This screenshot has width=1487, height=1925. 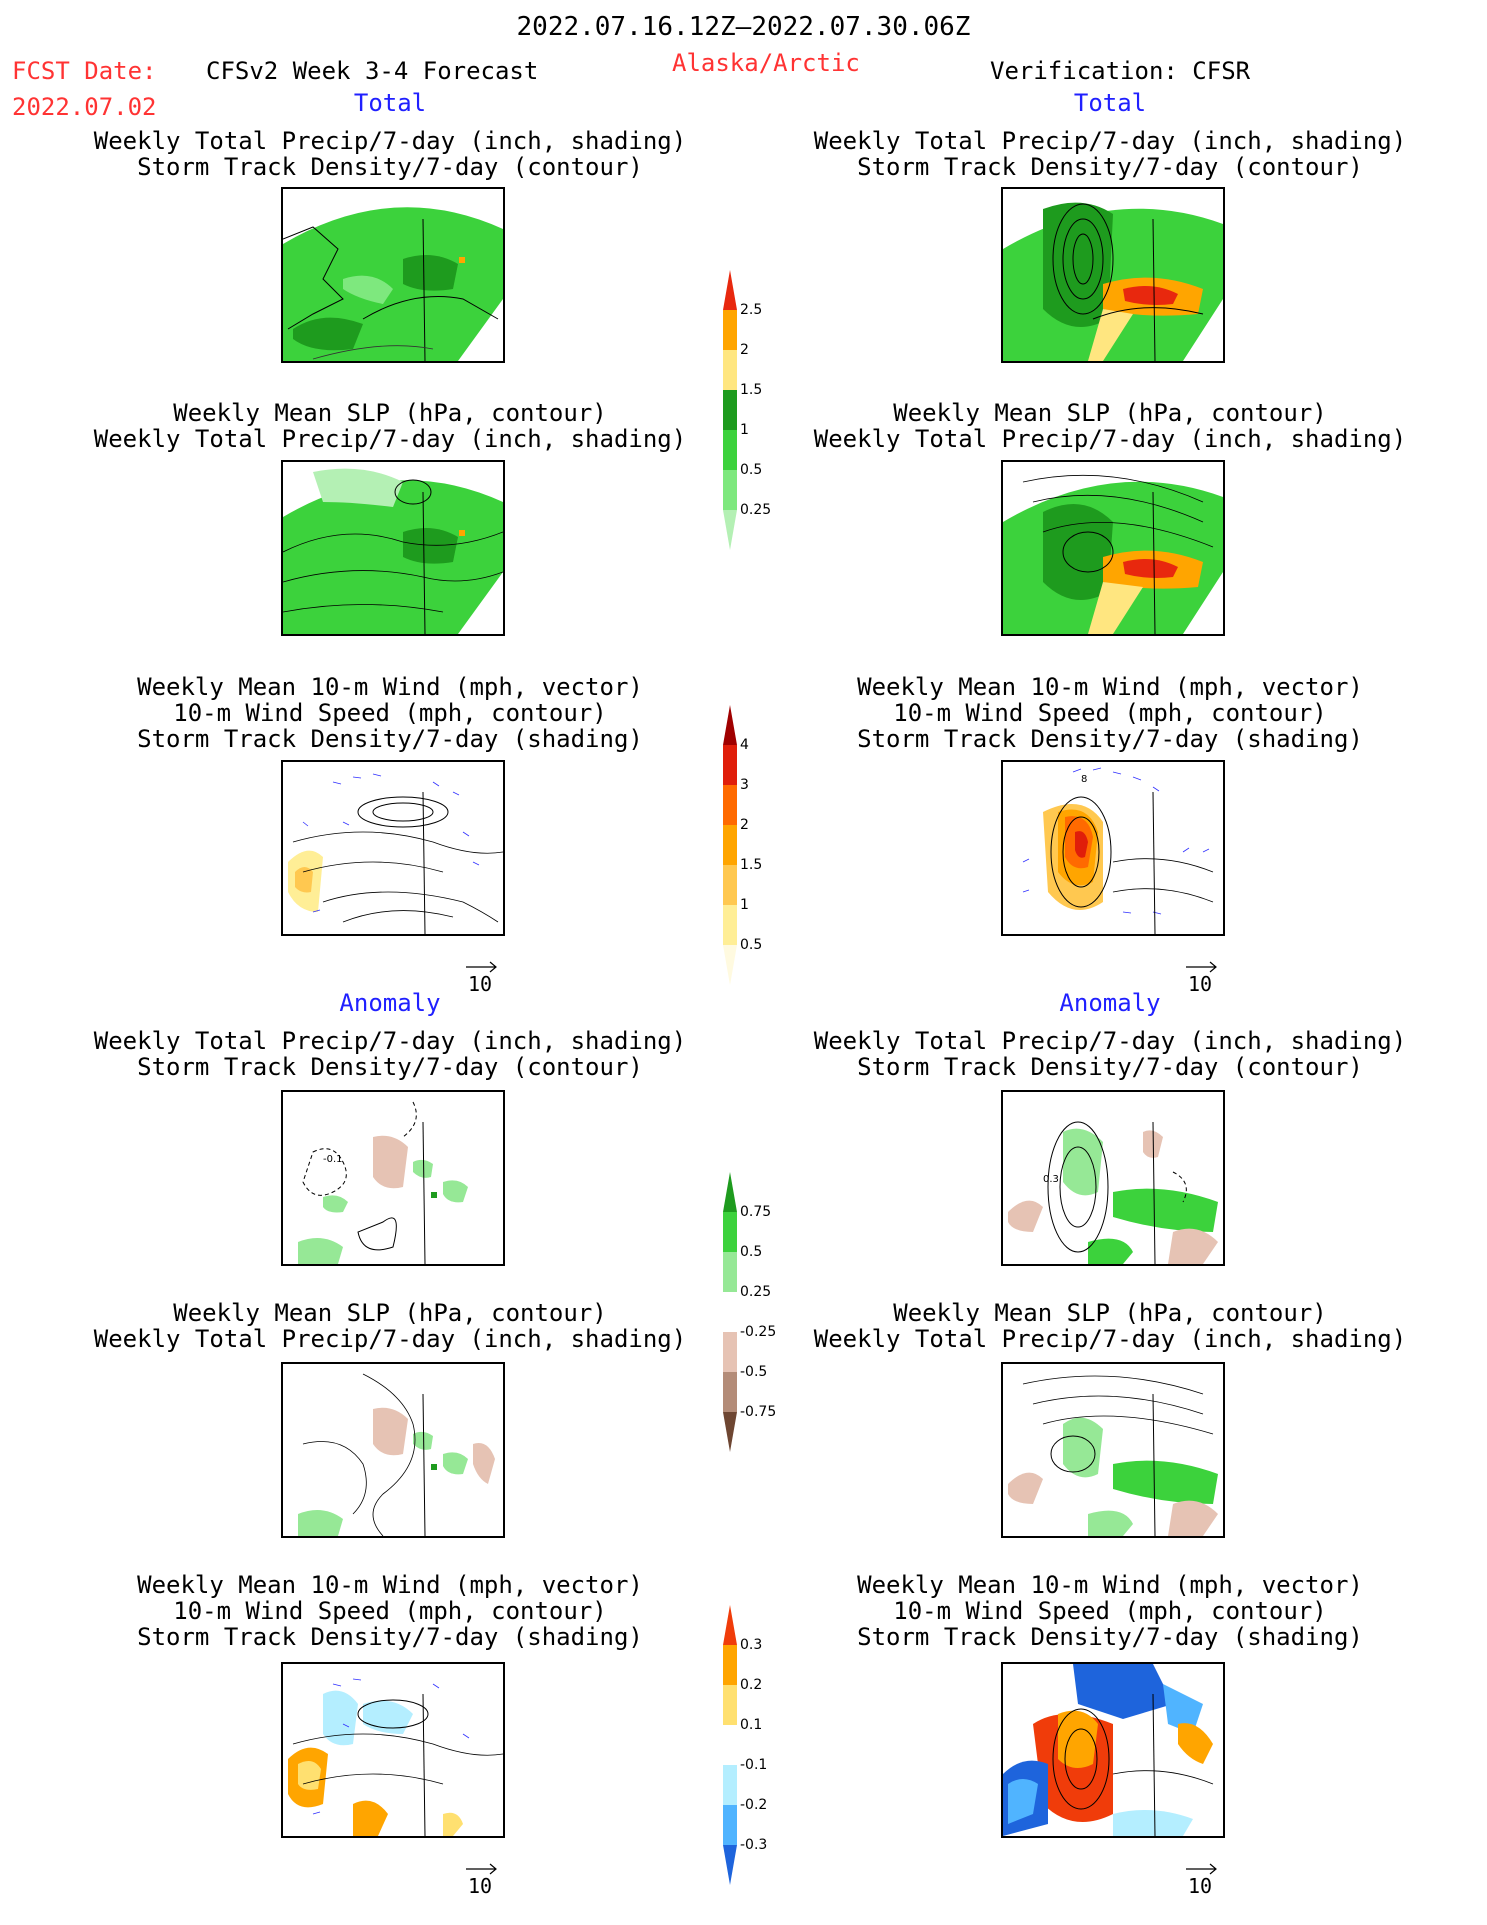 What do you see at coordinates (751, 310) in the screenshot?
I see `precip_total-tick-label-0: 2.5` at bounding box center [751, 310].